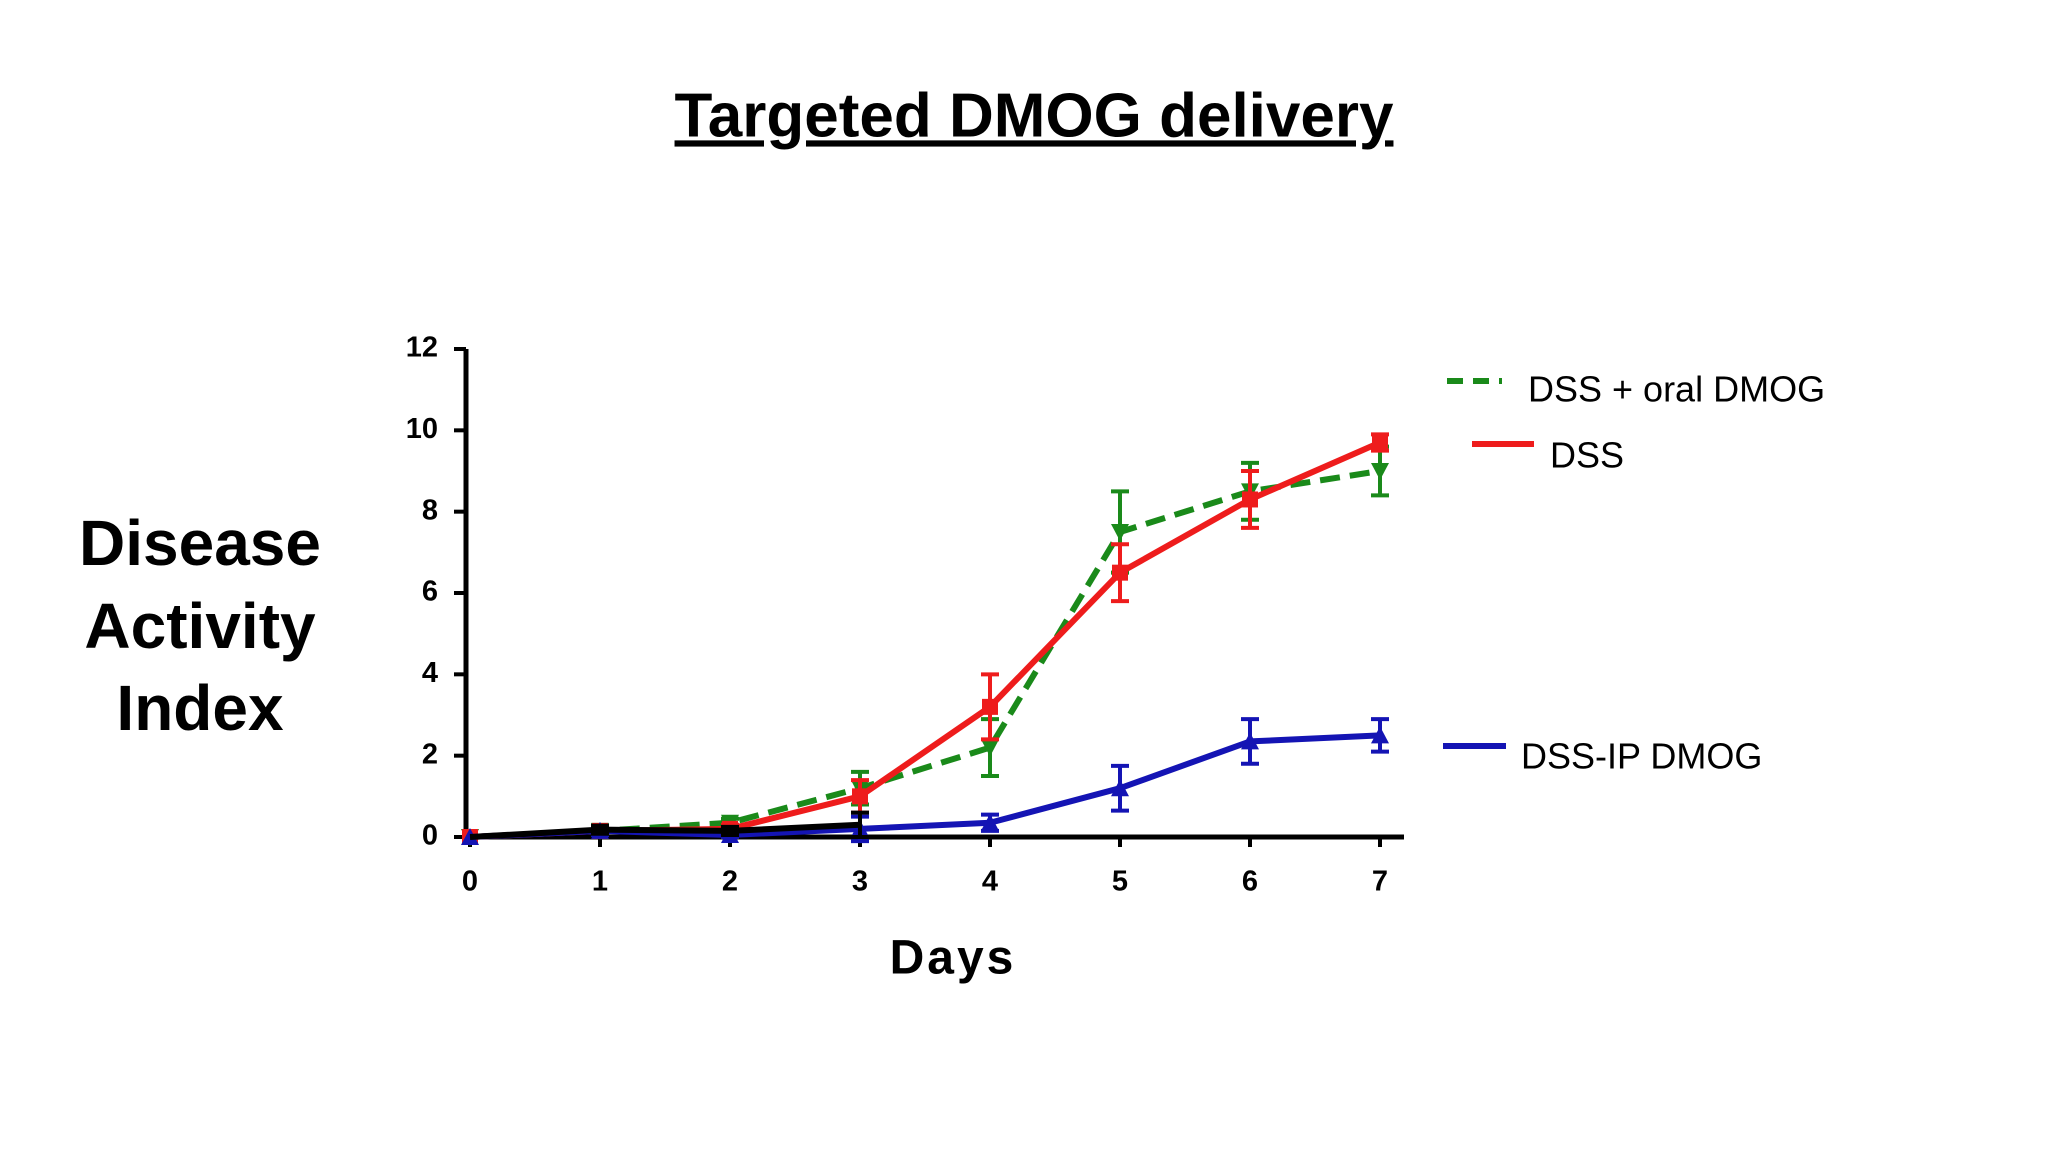 This screenshot has height=1152, width=2048. Describe the element at coordinates (200, 626) in the screenshot. I see `y-axis-label: Activity` at that location.